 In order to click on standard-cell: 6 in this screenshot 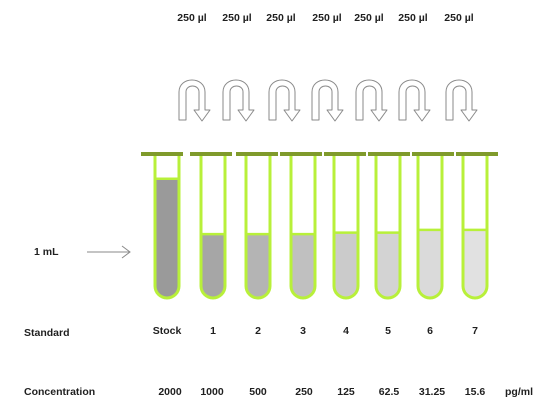, I will do `click(430, 331)`.